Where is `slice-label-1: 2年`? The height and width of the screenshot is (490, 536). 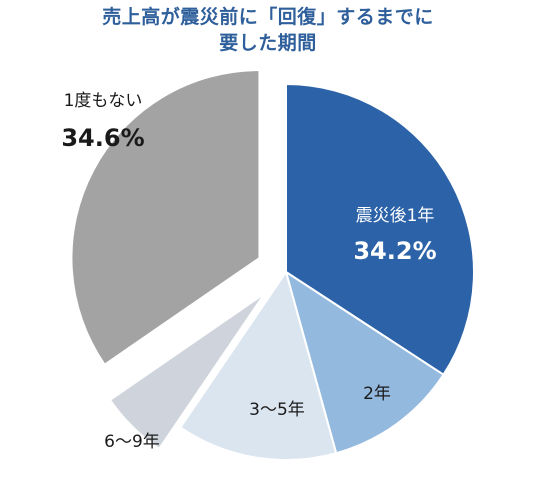
slice-label-1: 2年 is located at coordinates (377, 394).